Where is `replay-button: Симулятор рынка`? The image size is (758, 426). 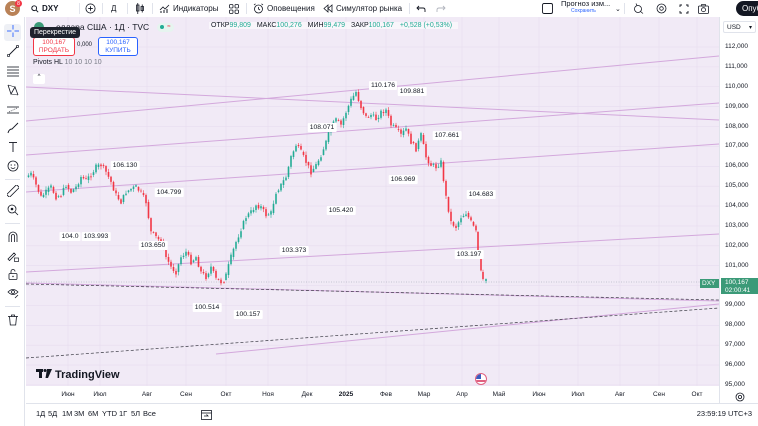
replay-button: Симулятор рынка is located at coordinates (362, 8).